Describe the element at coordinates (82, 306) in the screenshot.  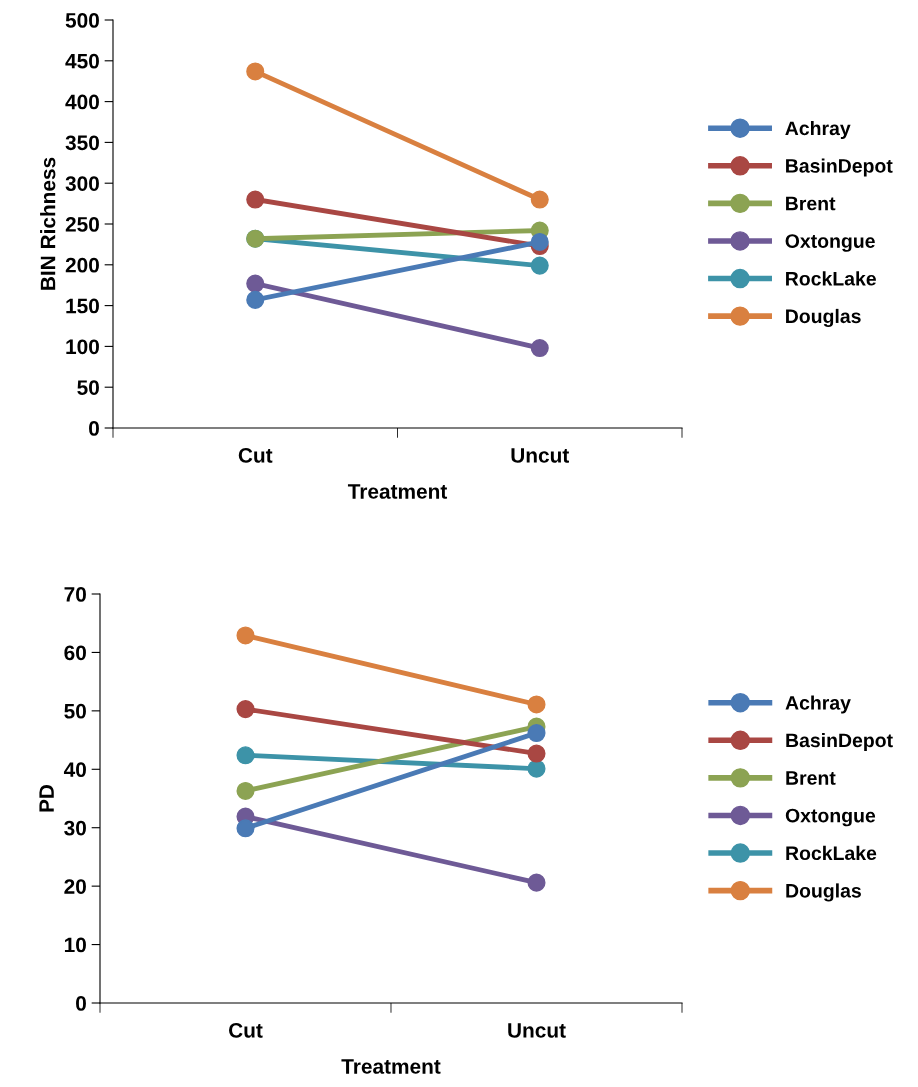
I see `y-tick-label: 150` at that location.